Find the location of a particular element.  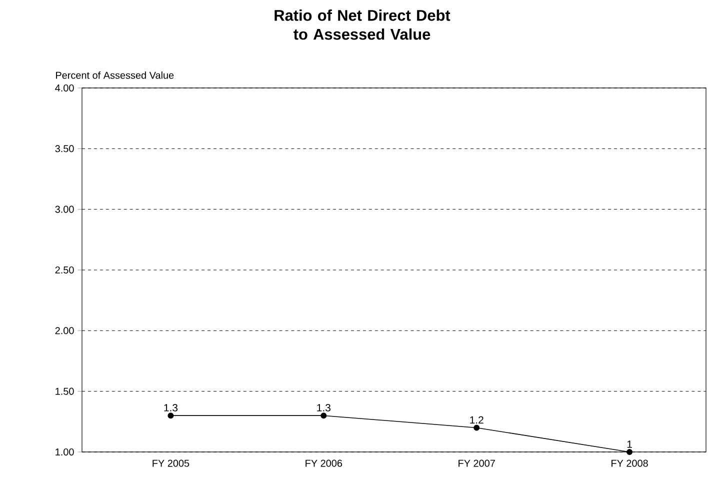

x-tick-label: FY 2007 is located at coordinates (476, 463).